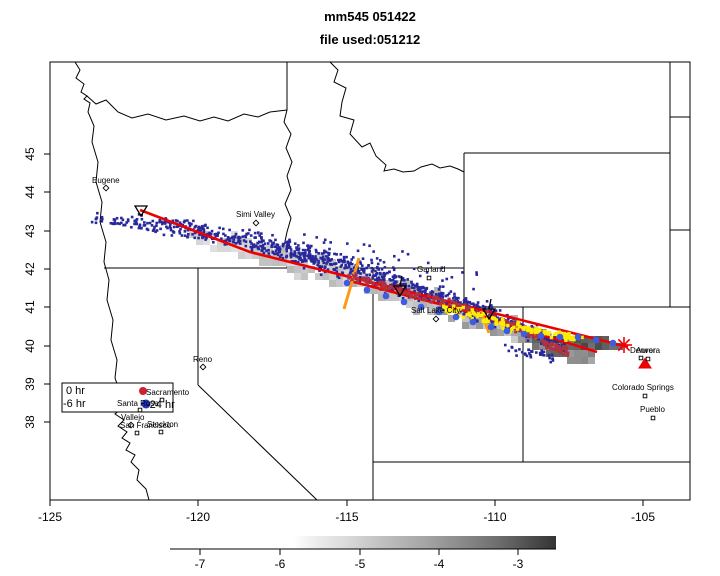  I want to click on x-tick-label: -125, so click(50, 517).